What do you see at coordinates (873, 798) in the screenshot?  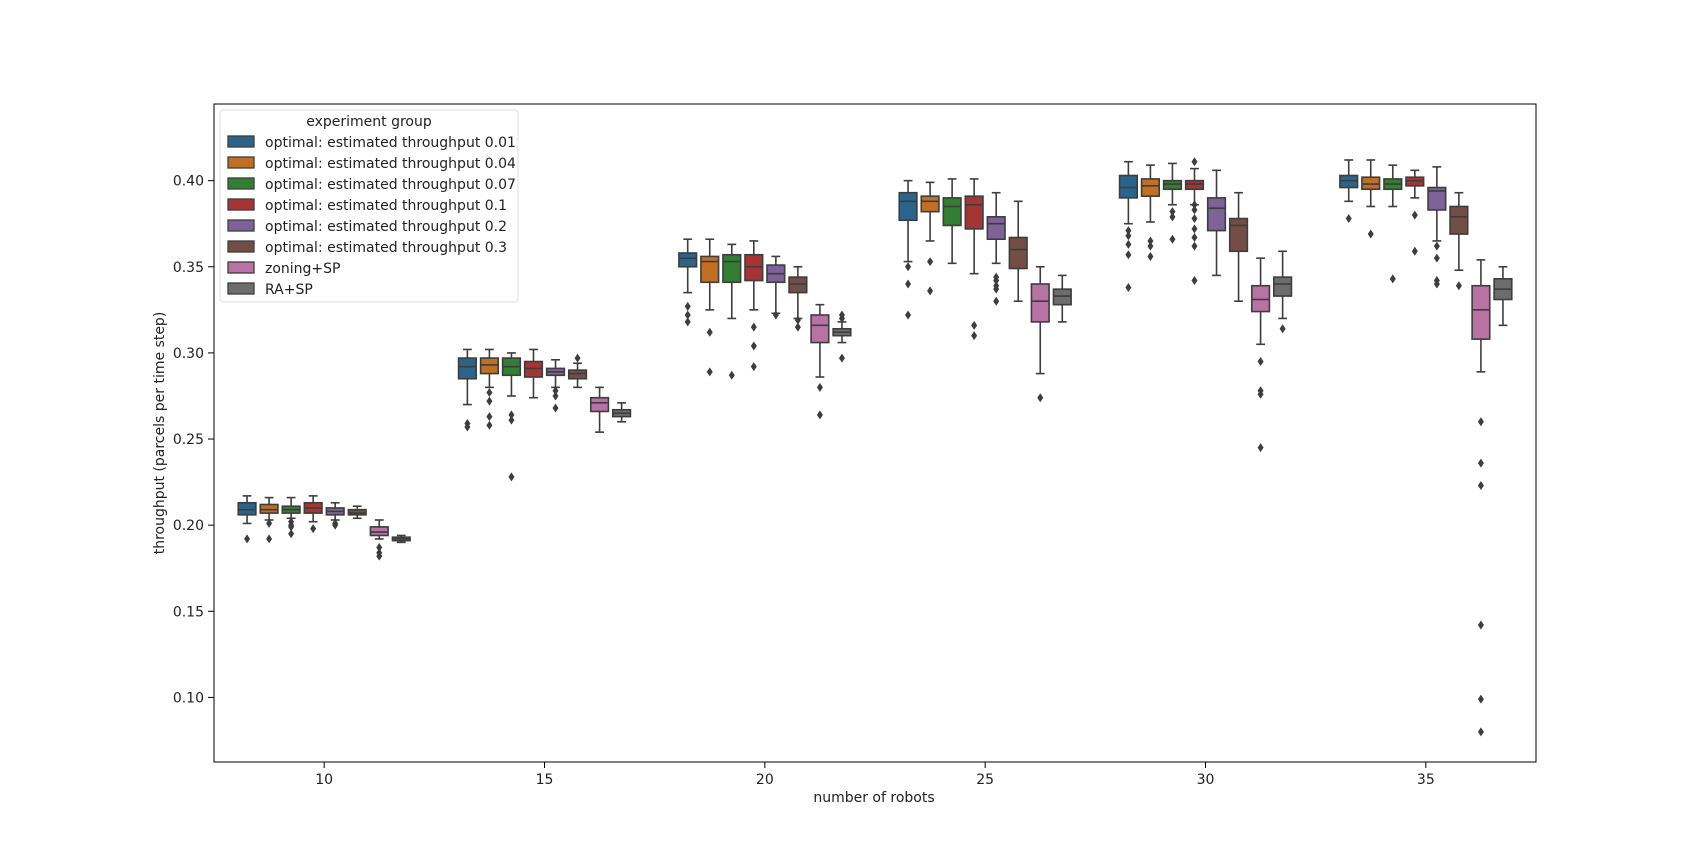 I see `x-axis-label: number of robots` at bounding box center [873, 798].